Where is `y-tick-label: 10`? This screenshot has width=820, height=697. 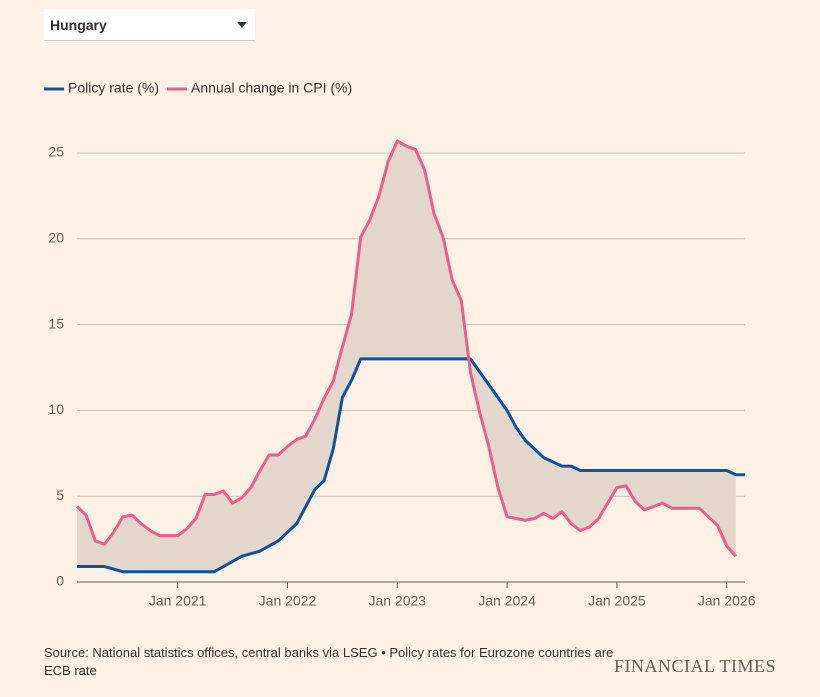 y-tick-label: 10 is located at coordinates (56, 409).